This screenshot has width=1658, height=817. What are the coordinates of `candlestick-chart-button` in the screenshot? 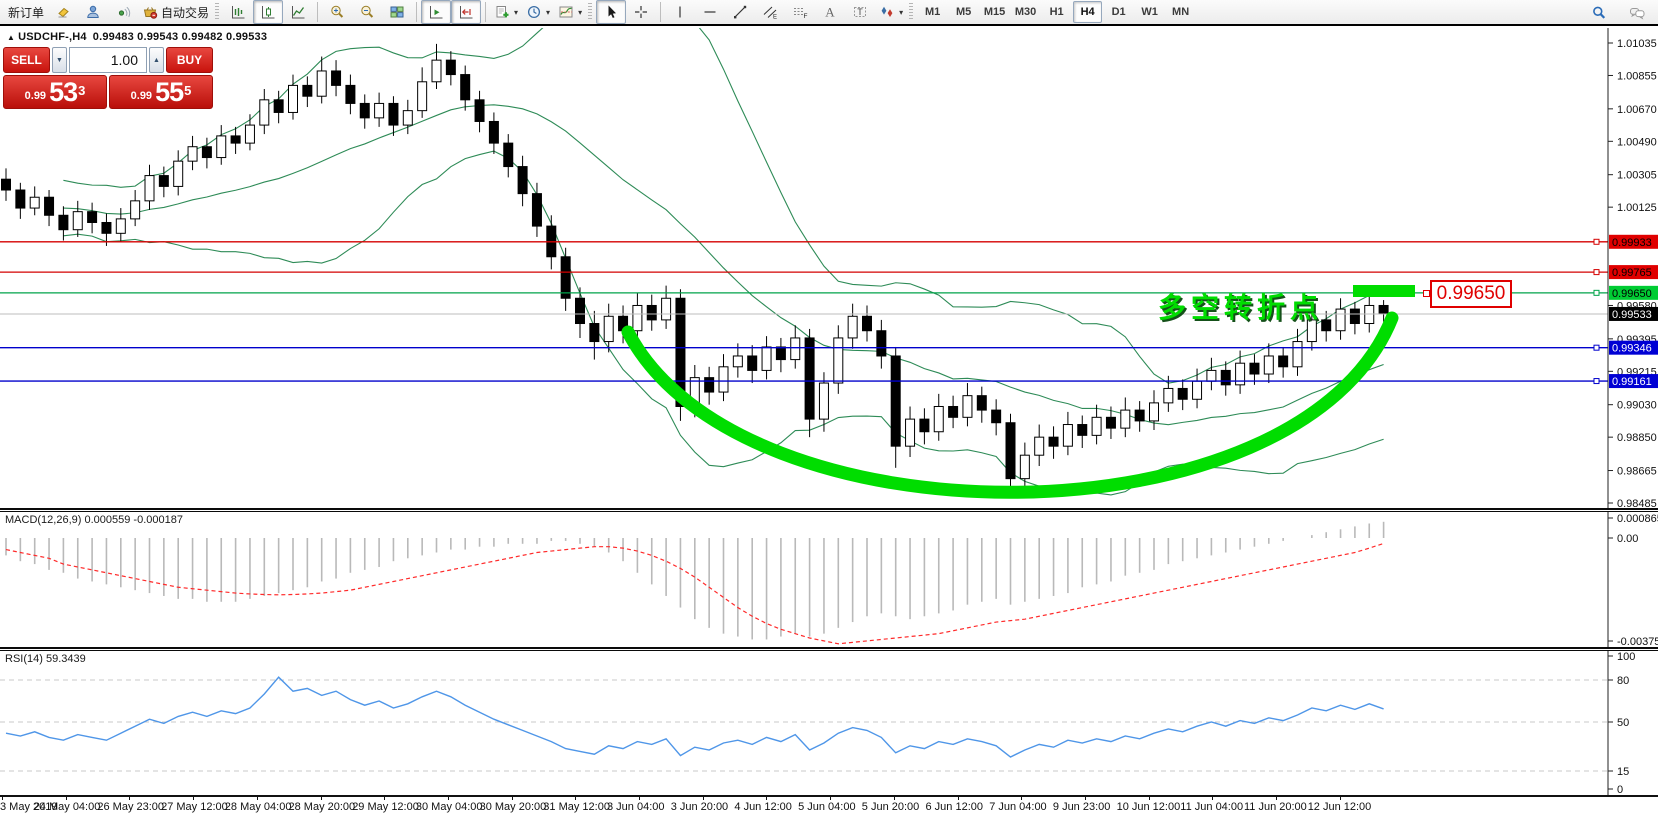 It's located at (268, 12).